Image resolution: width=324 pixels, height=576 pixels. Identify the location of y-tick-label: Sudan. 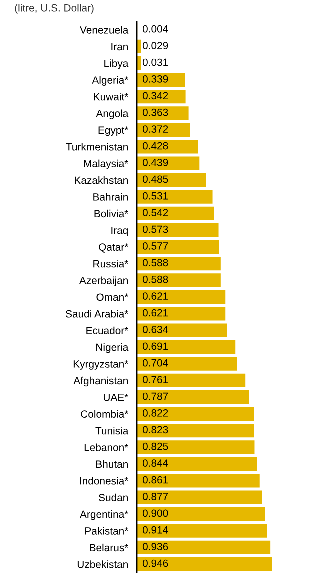
(113, 498).